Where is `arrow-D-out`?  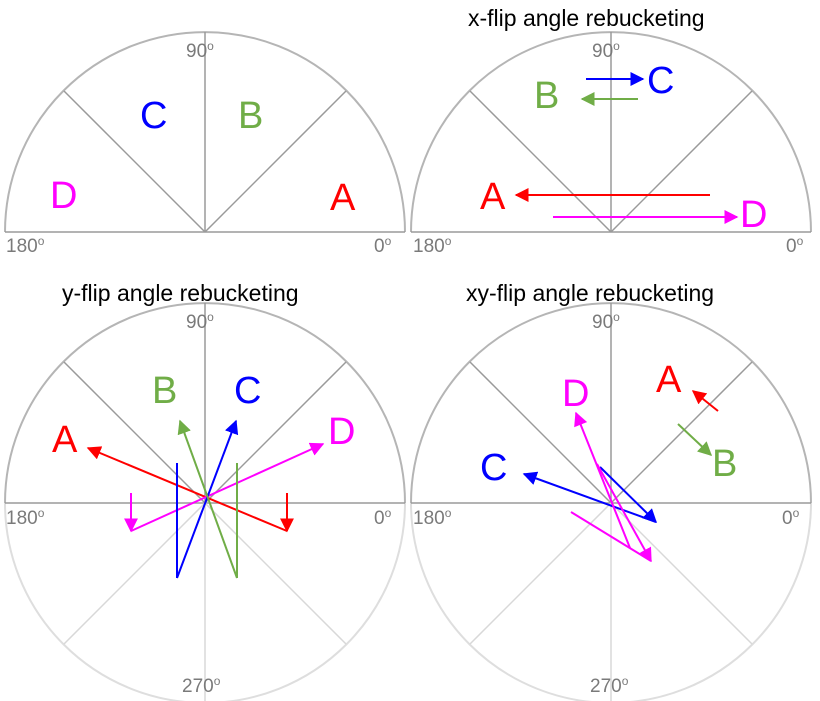 arrow-D-out is located at coordinates (602, 480).